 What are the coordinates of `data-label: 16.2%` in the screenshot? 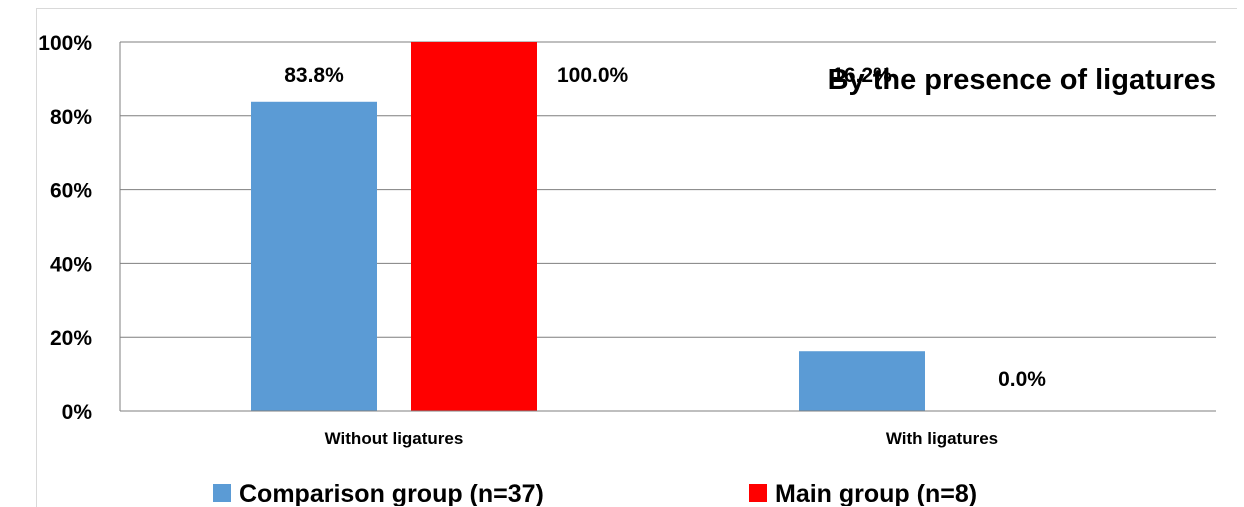 It's located at (862, 75).